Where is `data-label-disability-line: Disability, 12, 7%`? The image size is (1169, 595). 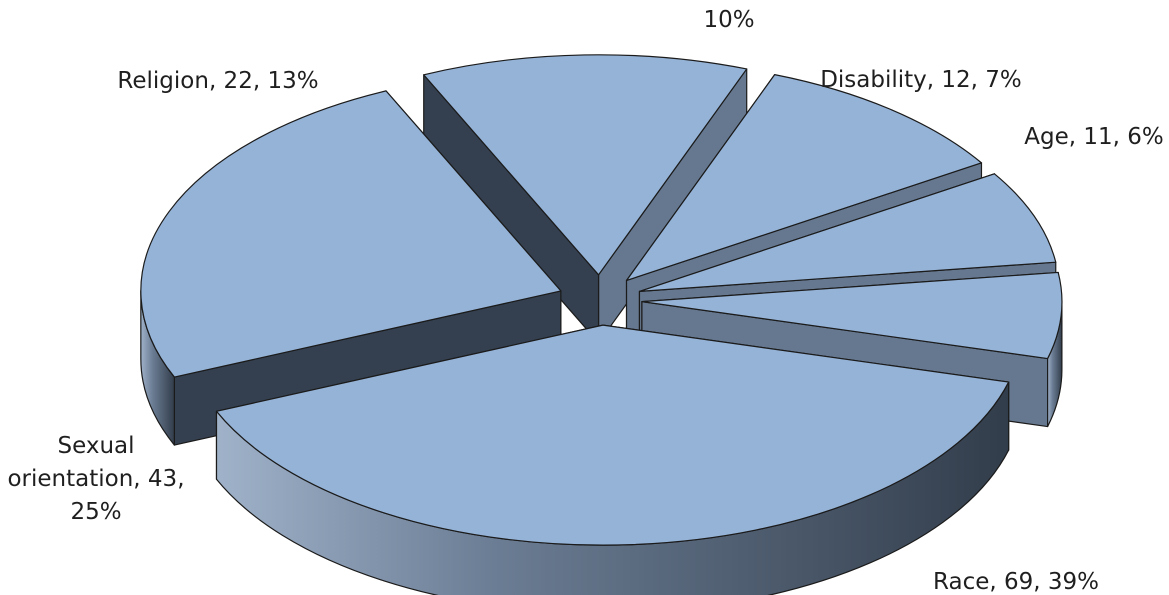
data-label-disability-line: Disability, 12, 7% is located at coordinates (921, 80).